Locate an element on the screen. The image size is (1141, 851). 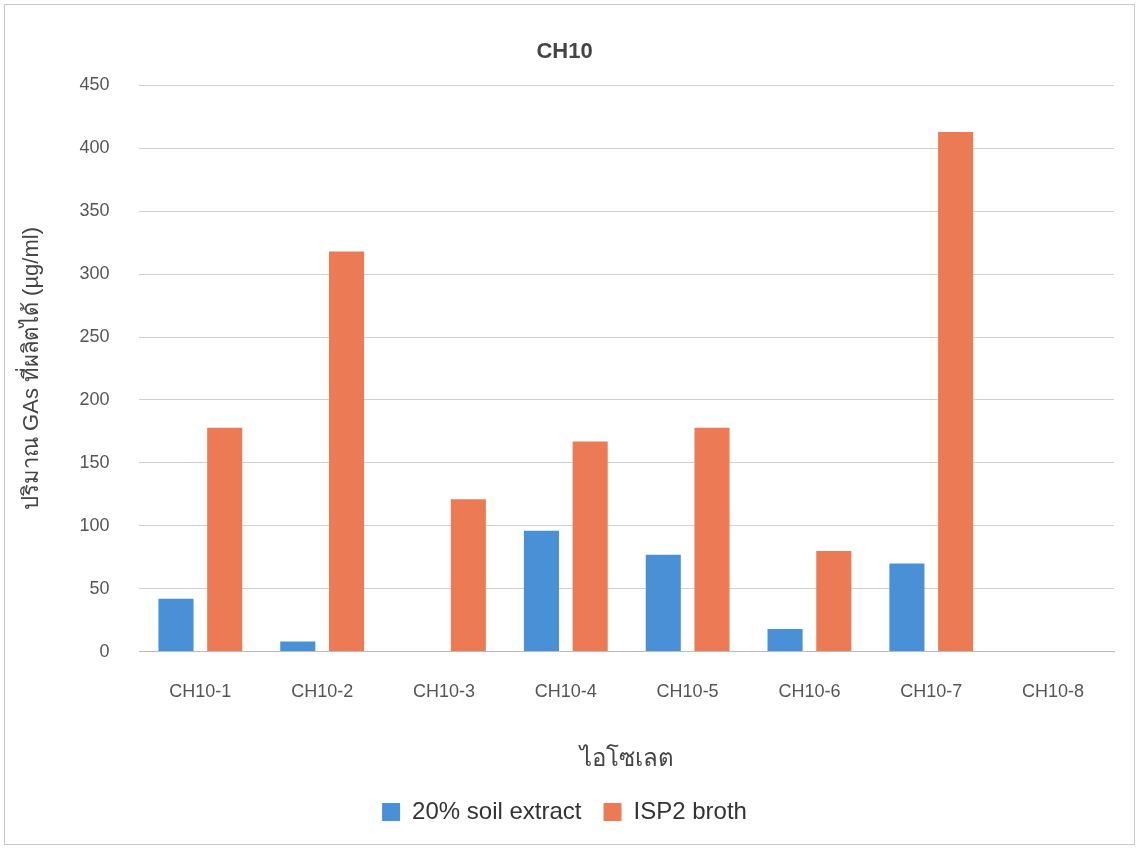
y-tick-label: 250 is located at coordinates (94, 336).